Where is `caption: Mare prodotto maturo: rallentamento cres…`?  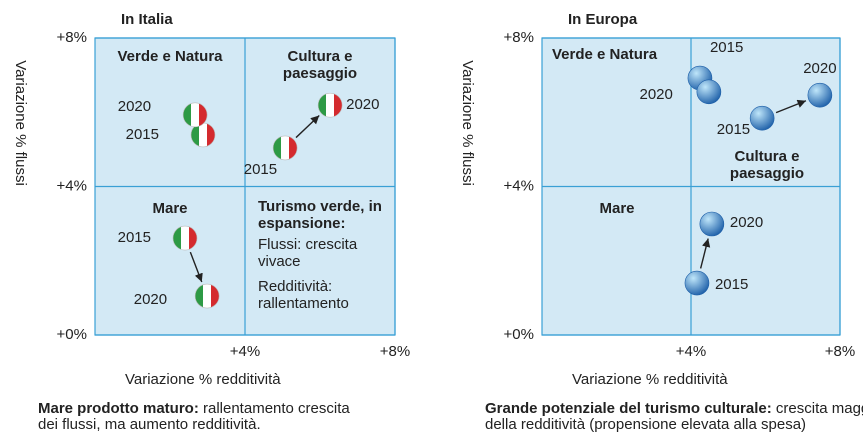 caption: Mare prodotto maturo: rallentamento cres… is located at coordinates (203, 417).